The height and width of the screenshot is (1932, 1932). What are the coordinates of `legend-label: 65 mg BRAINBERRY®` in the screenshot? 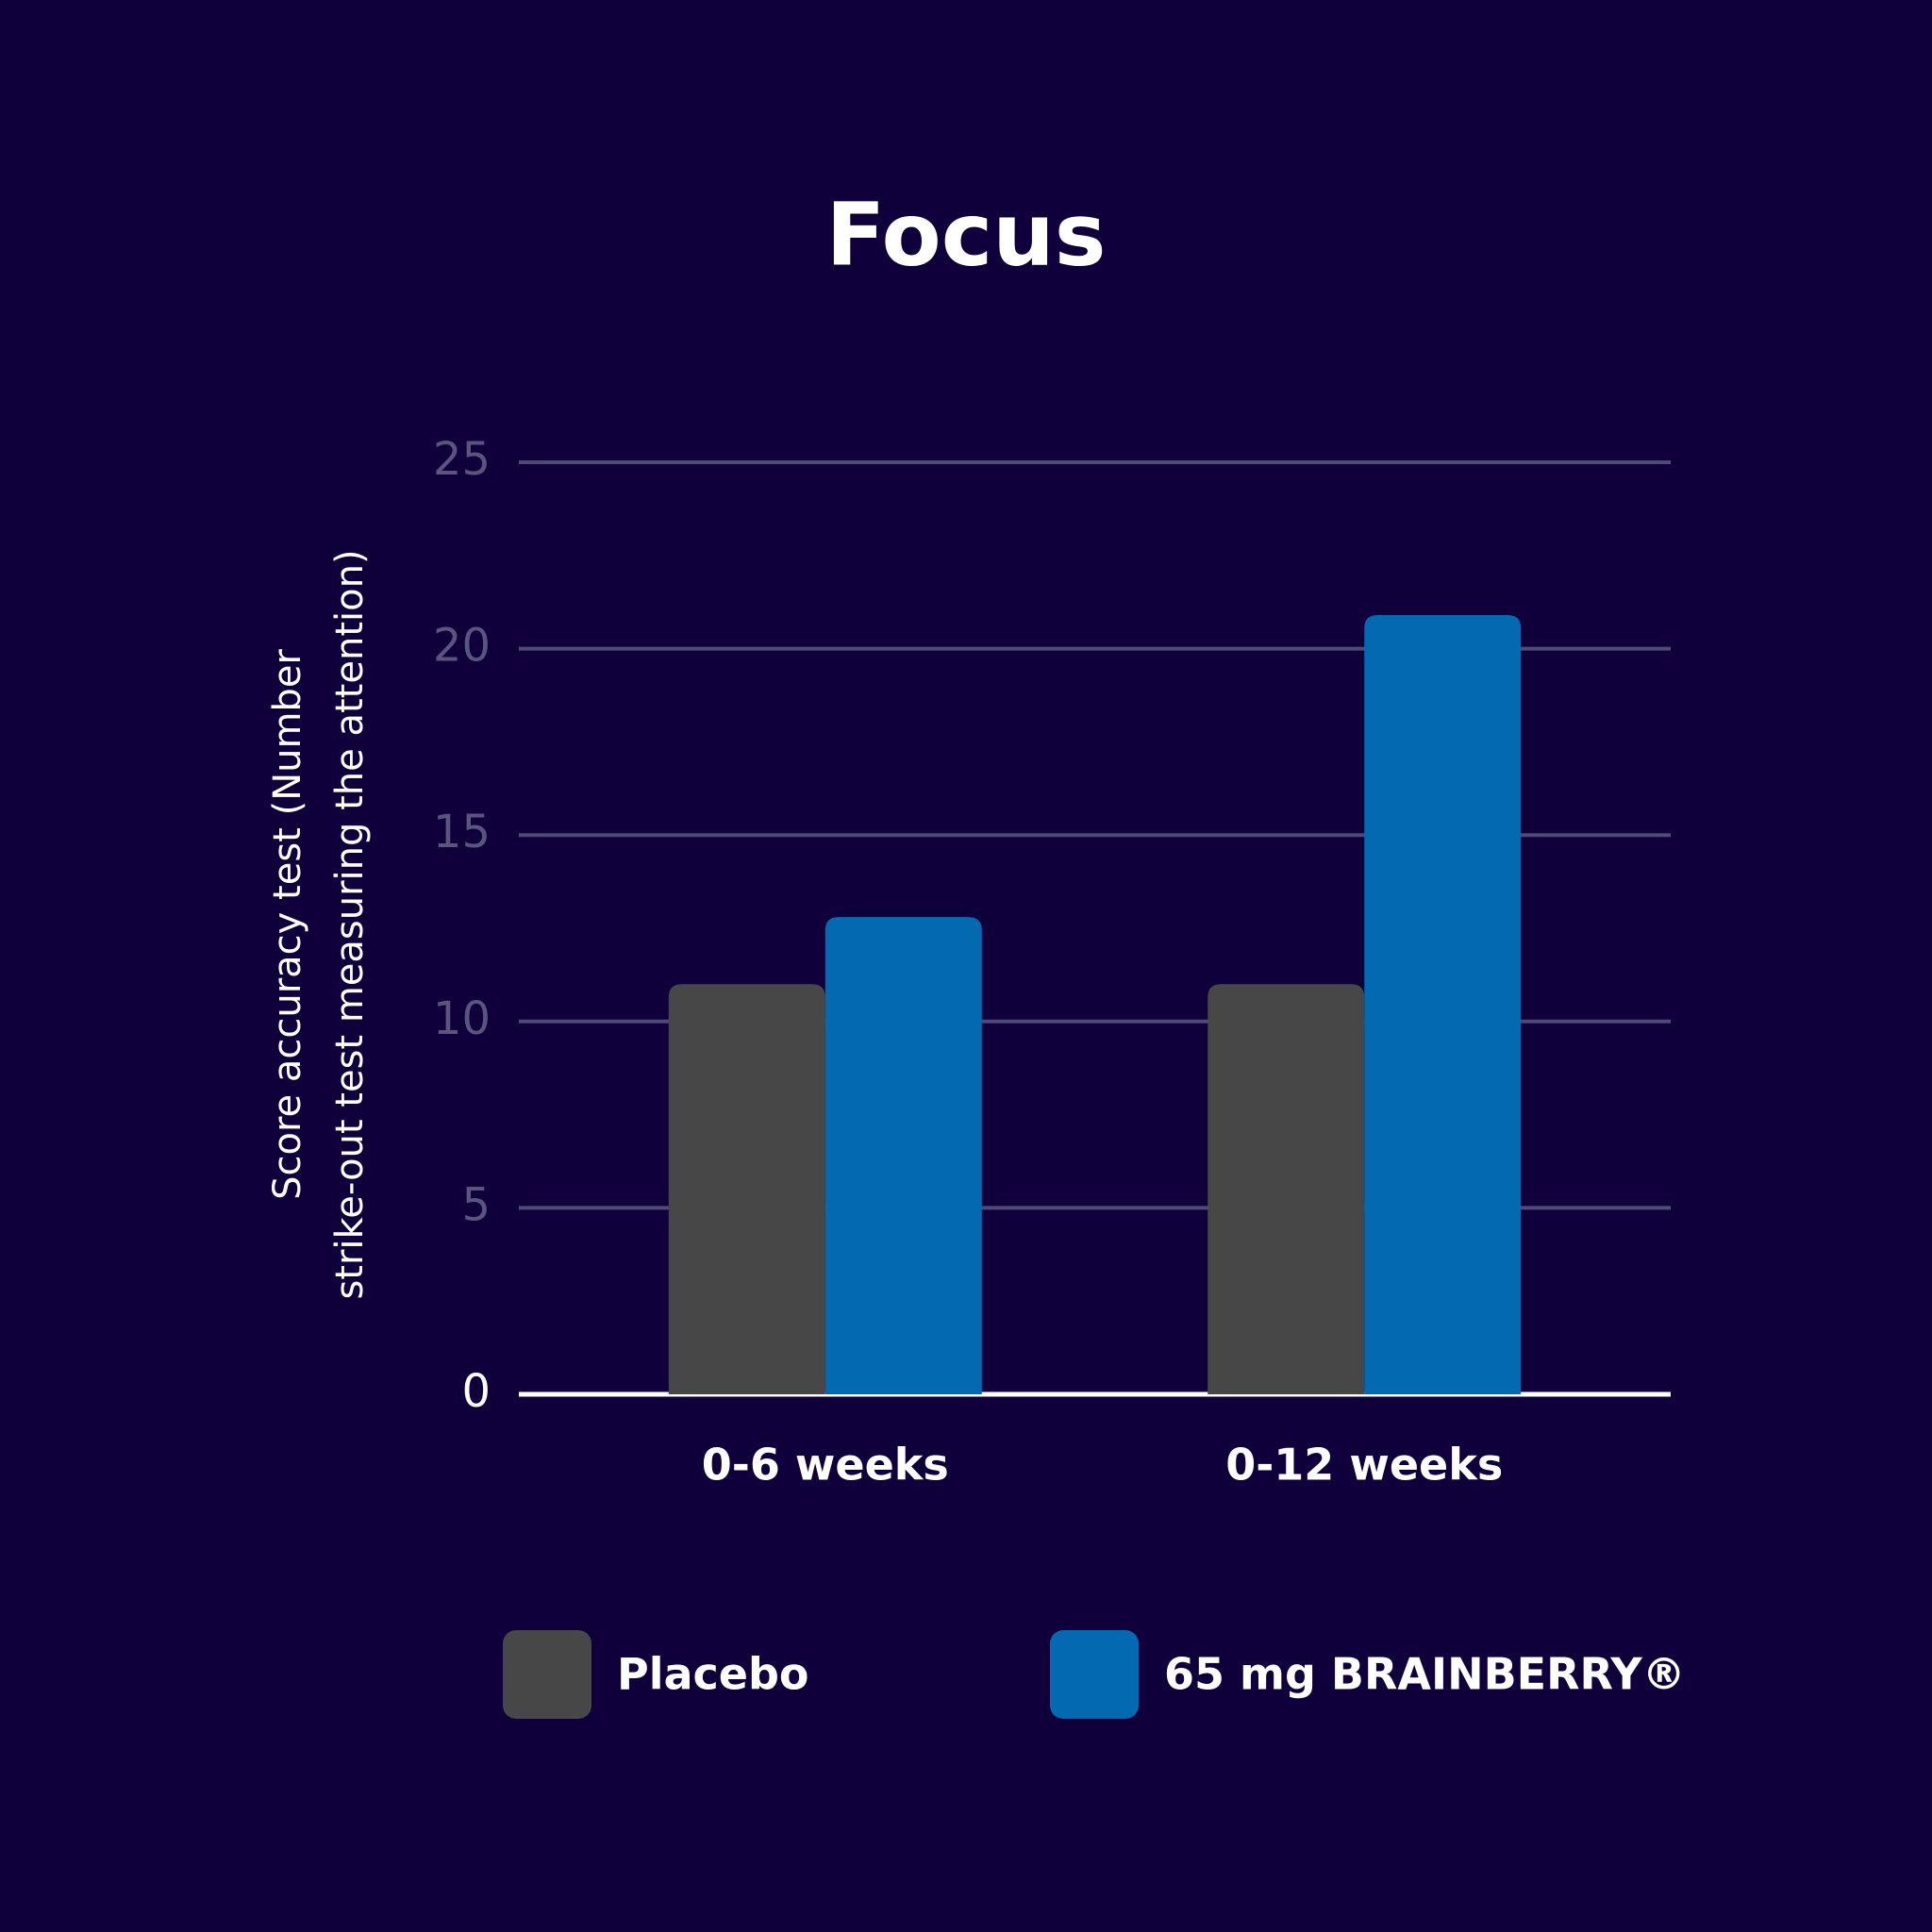 It's located at (1425, 1674).